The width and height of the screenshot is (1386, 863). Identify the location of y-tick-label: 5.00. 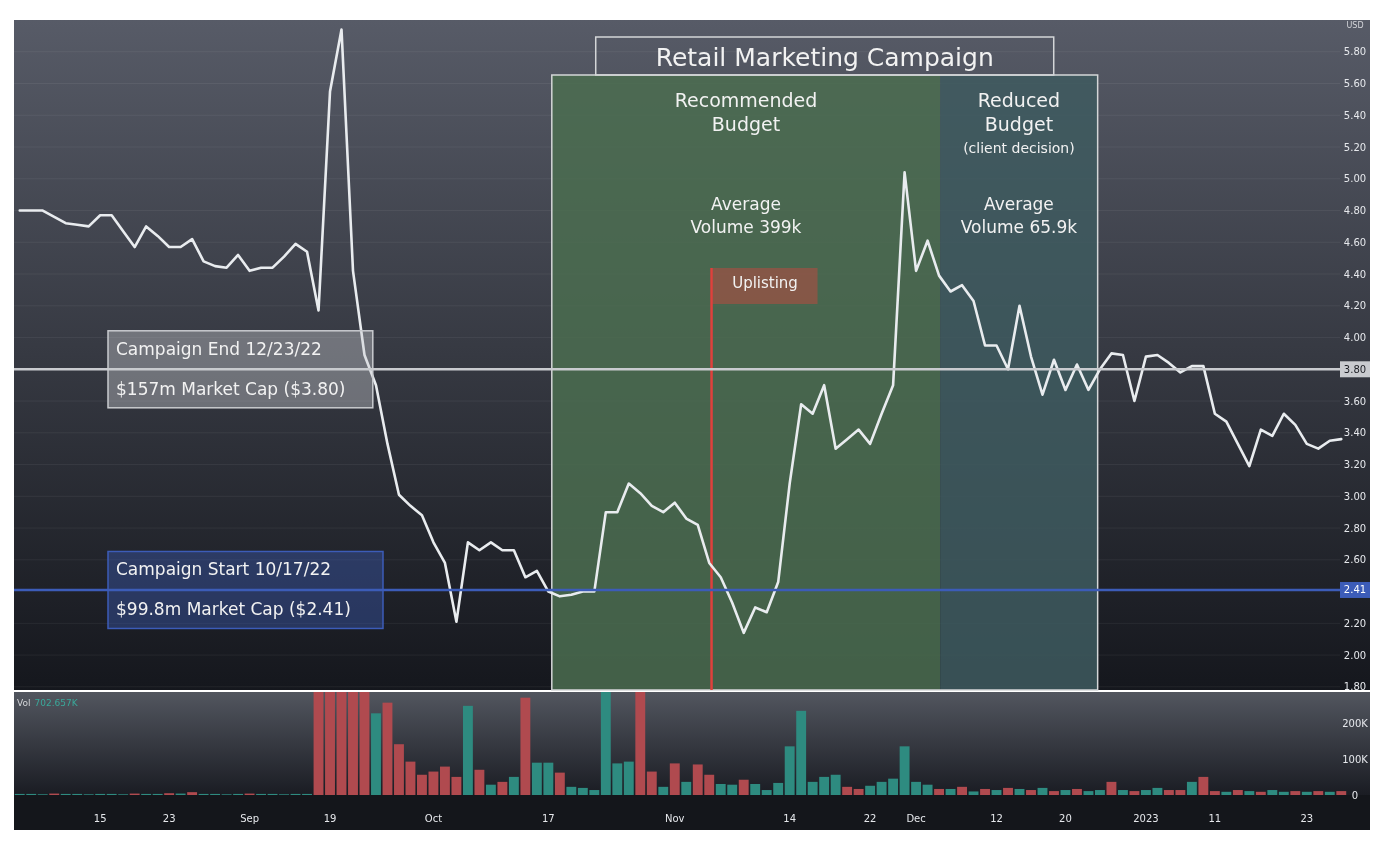
(1355, 179).